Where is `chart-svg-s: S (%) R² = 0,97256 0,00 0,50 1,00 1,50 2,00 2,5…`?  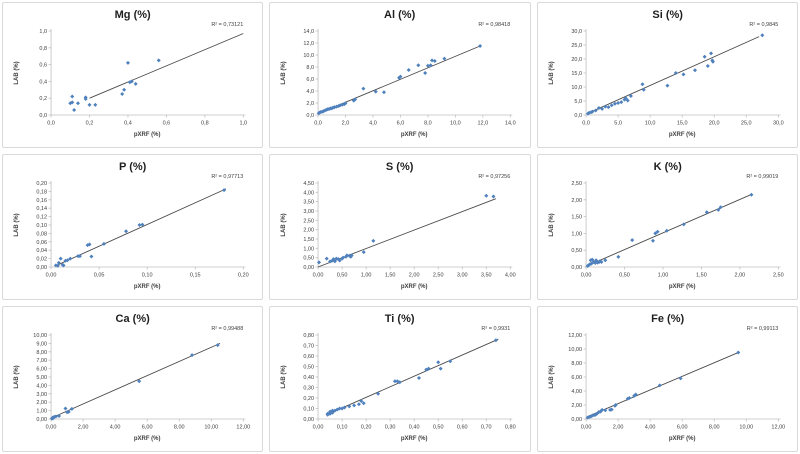
chart-svg-s: S (%) R² = 0,97256 0,00 0,50 1,00 1,50 2,00 2,5… is located at coordinates (398, 225).